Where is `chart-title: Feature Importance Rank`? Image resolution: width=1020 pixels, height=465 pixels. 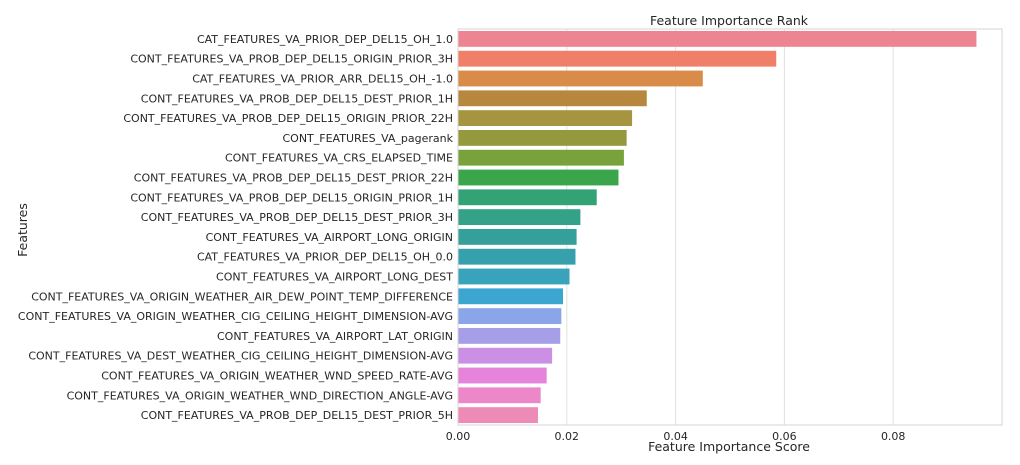
chart-title: Feature Importance Rank is located at coordinates (729, 20).